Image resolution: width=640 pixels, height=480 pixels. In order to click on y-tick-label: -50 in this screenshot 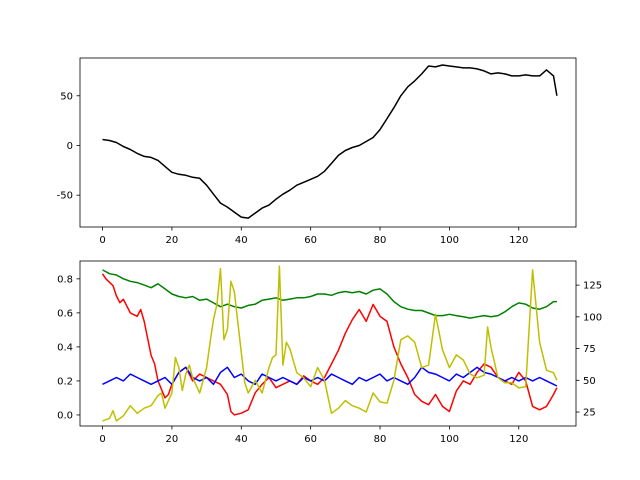, I will do `click(65, 196)`.